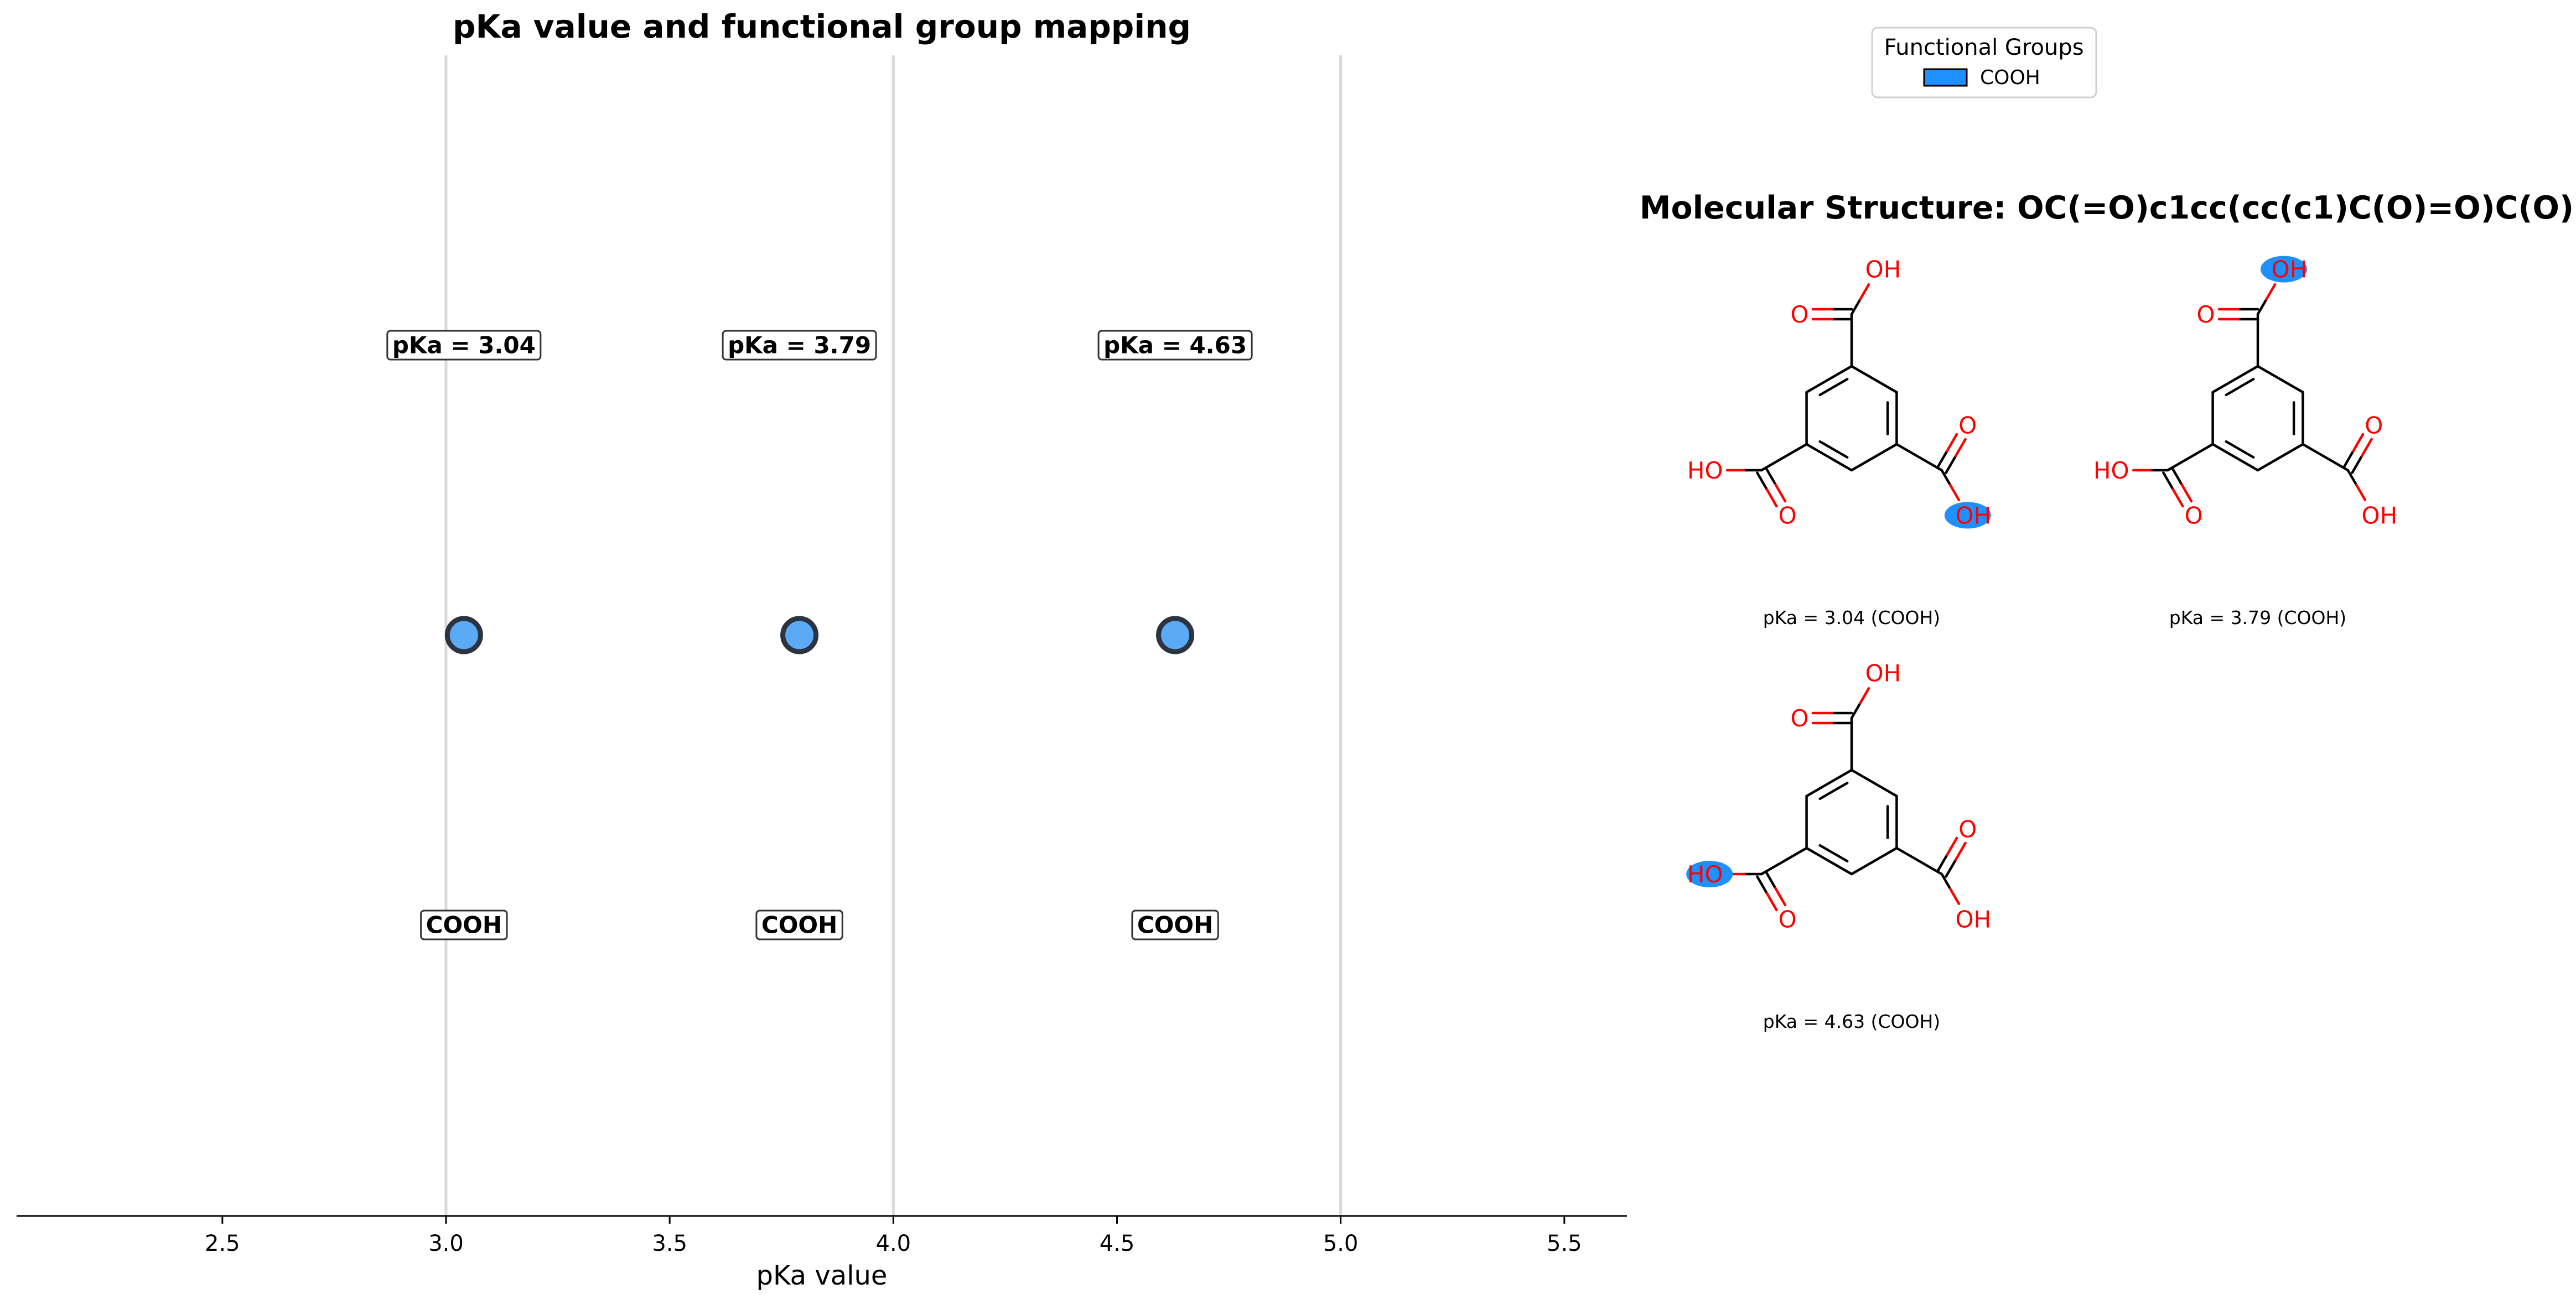 This screenshot has height=1310, width=2576. I want to click on molecule-caption-0: pKa = 3.04 (COOH), so click(1851, 617).